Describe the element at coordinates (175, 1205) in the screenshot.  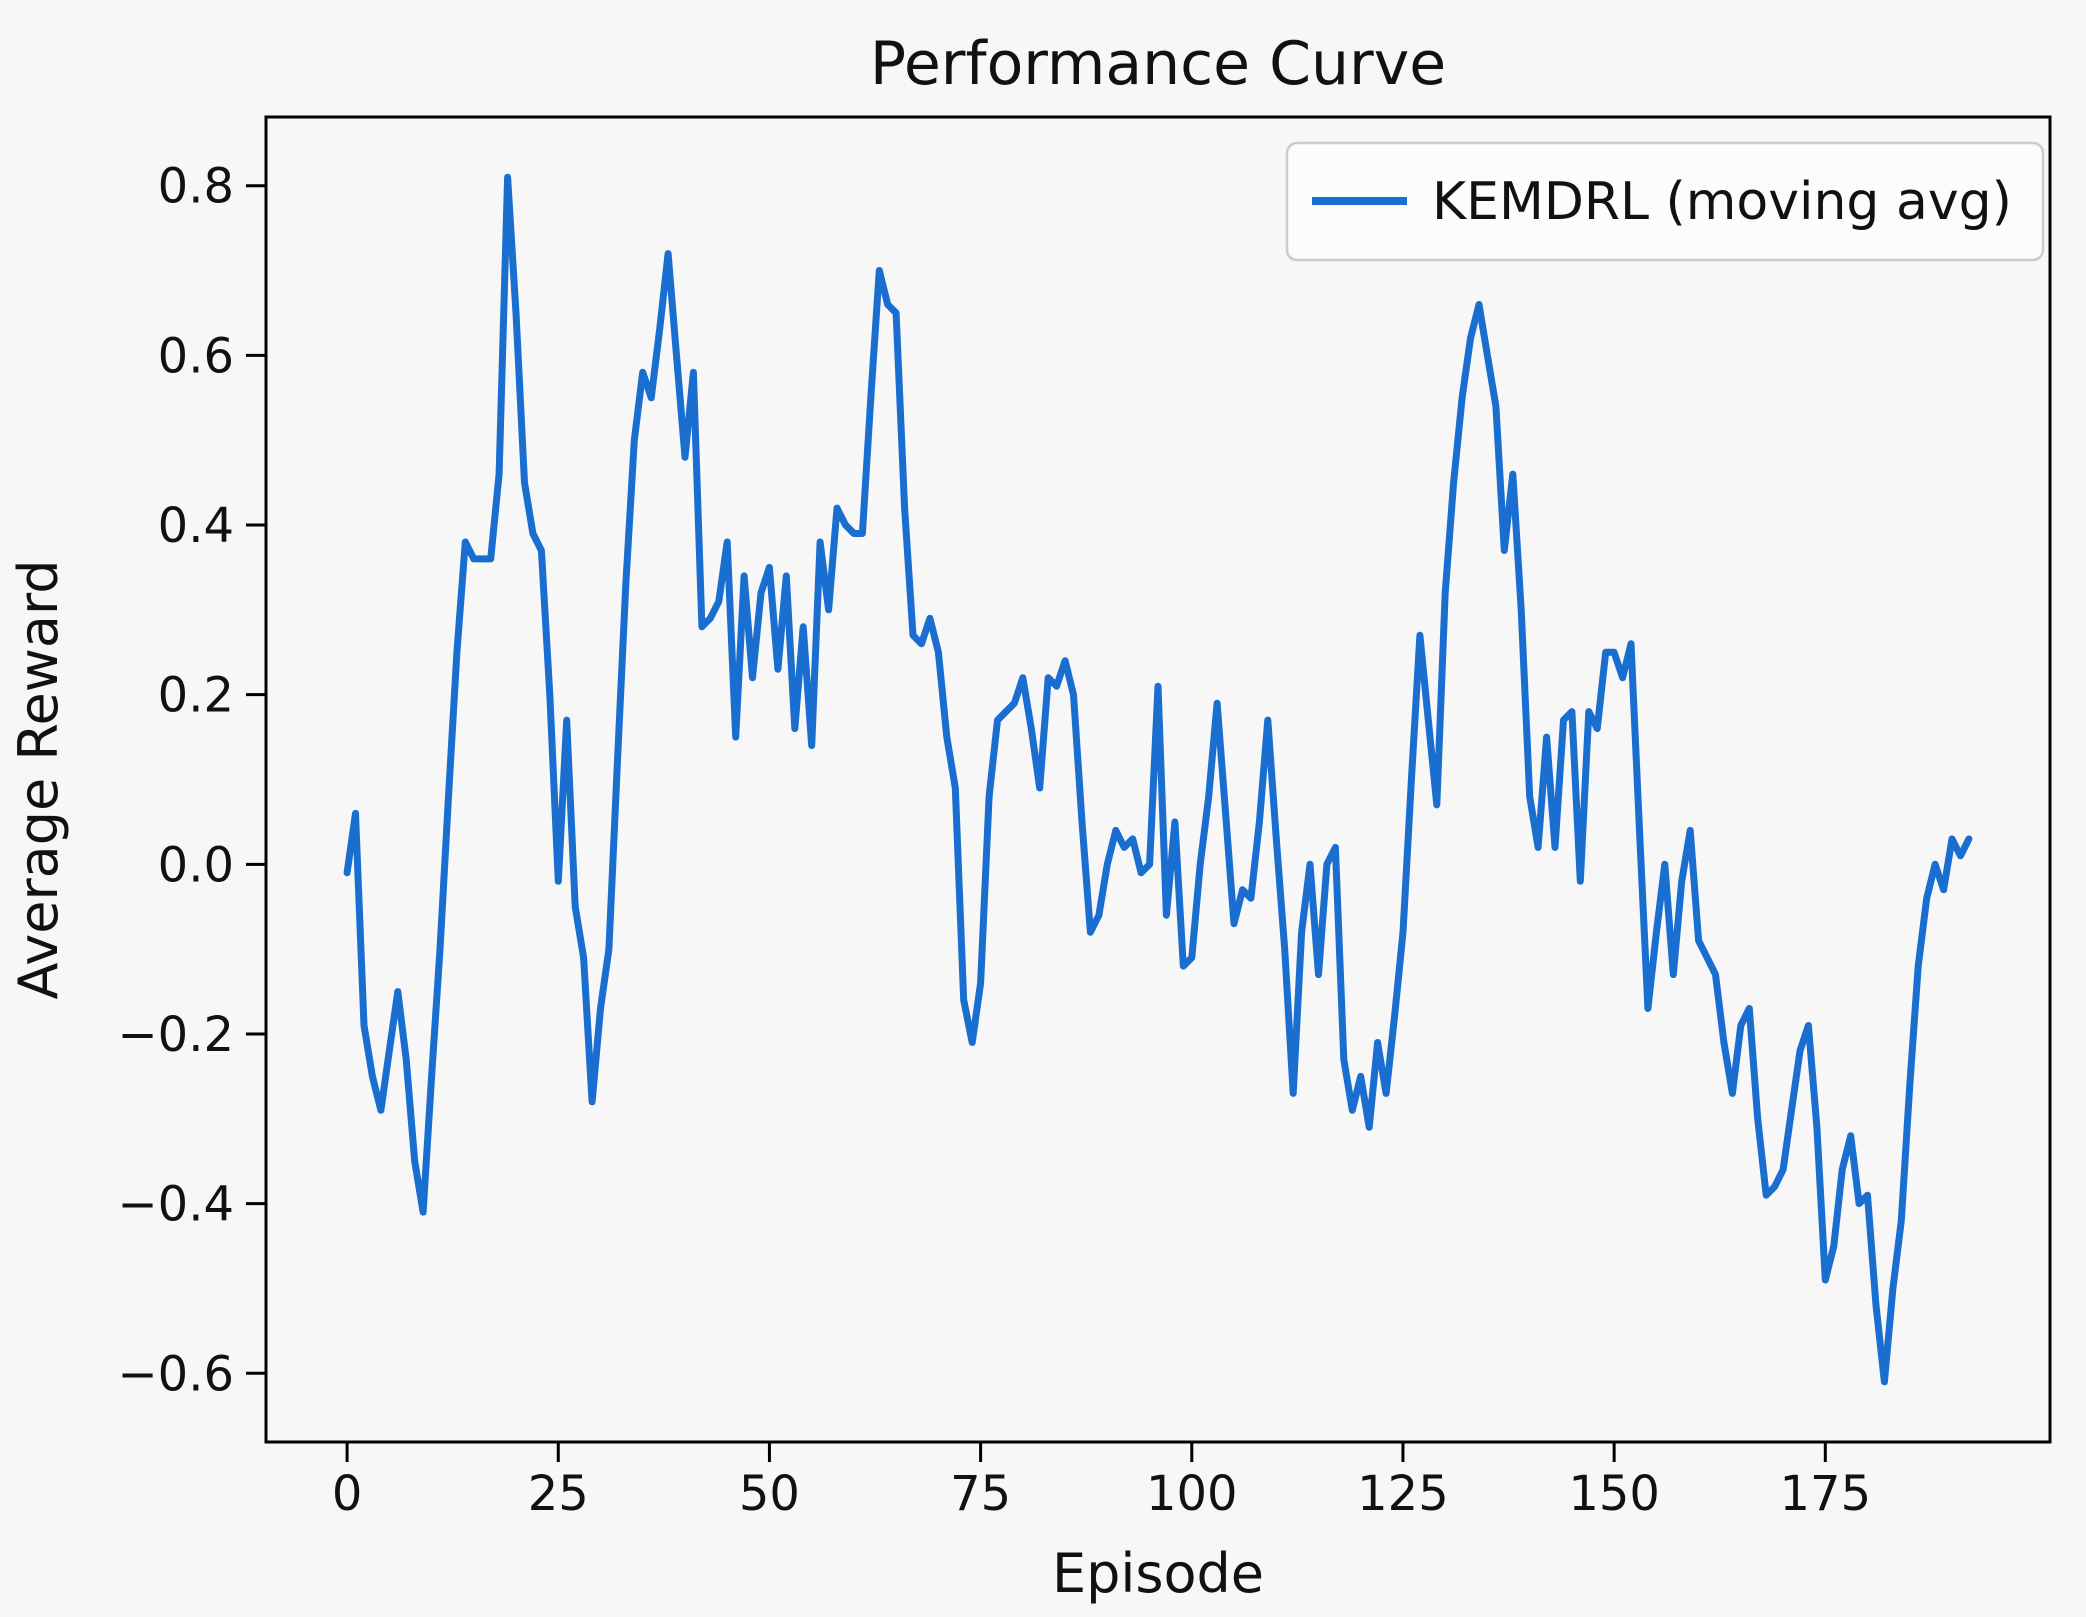
I see `y-tick-label: −0.4` at that location.